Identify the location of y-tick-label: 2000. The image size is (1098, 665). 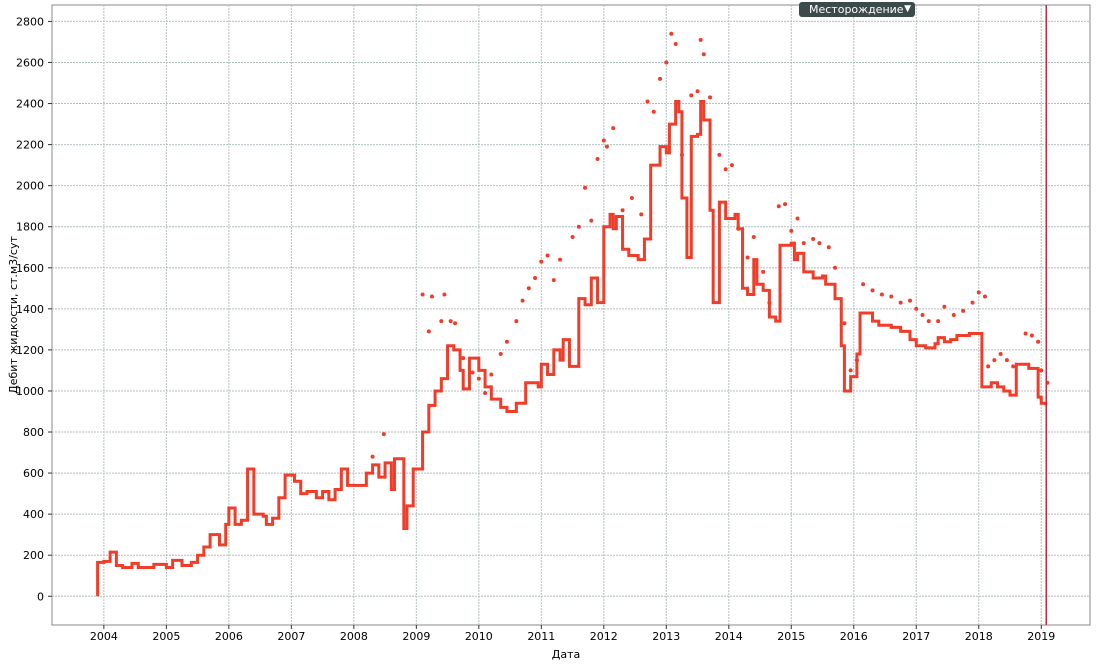
(30, 186).